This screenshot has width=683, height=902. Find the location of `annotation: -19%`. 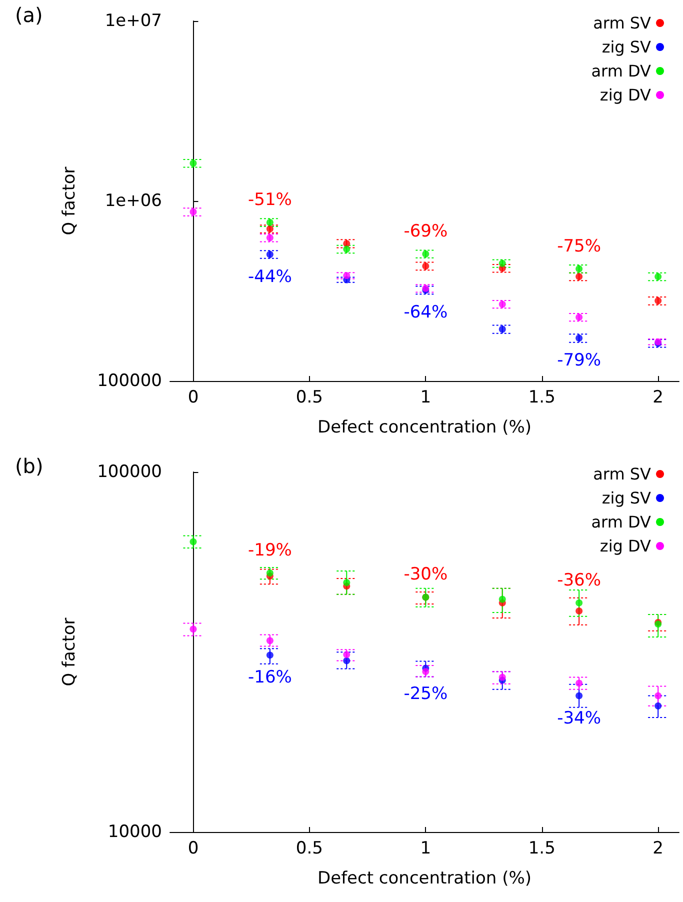

annotation: -19% is located at coordinates (270, 550).